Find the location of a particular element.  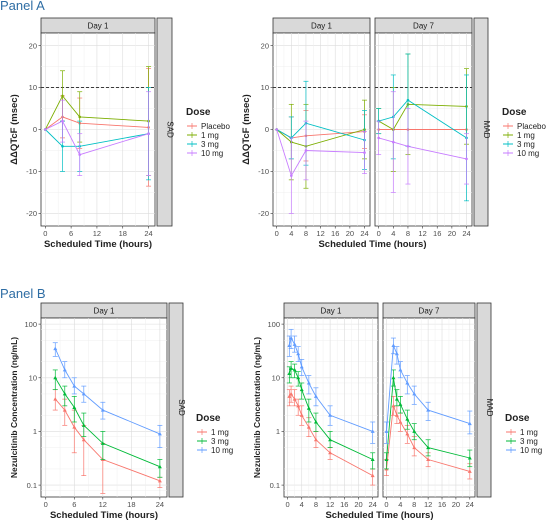

side-strip-label: MAD is located at coordinates (489, 408).